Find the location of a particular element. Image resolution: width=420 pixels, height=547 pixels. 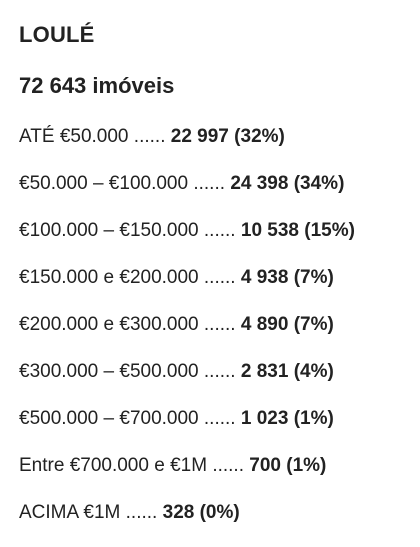

price-range-row: Entre €700.000 e €1M ...... 700 (1%) is located at coordinates (187, 476).